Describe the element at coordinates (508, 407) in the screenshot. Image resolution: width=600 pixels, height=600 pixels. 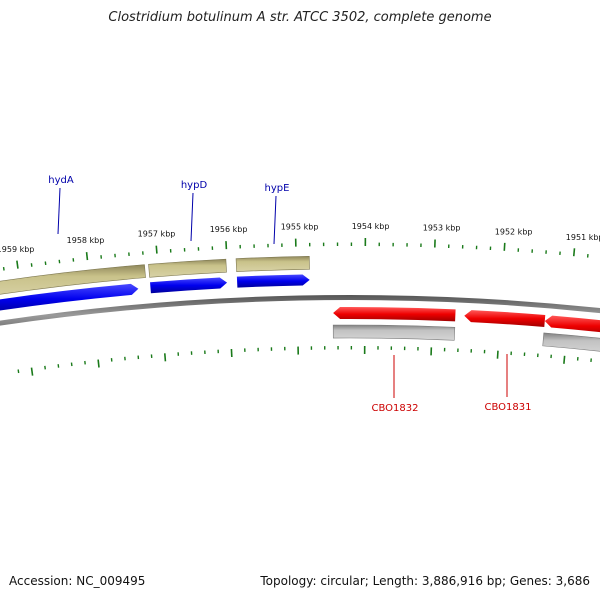
I see `gene-label-cbo1831: CBO1831` at that location.